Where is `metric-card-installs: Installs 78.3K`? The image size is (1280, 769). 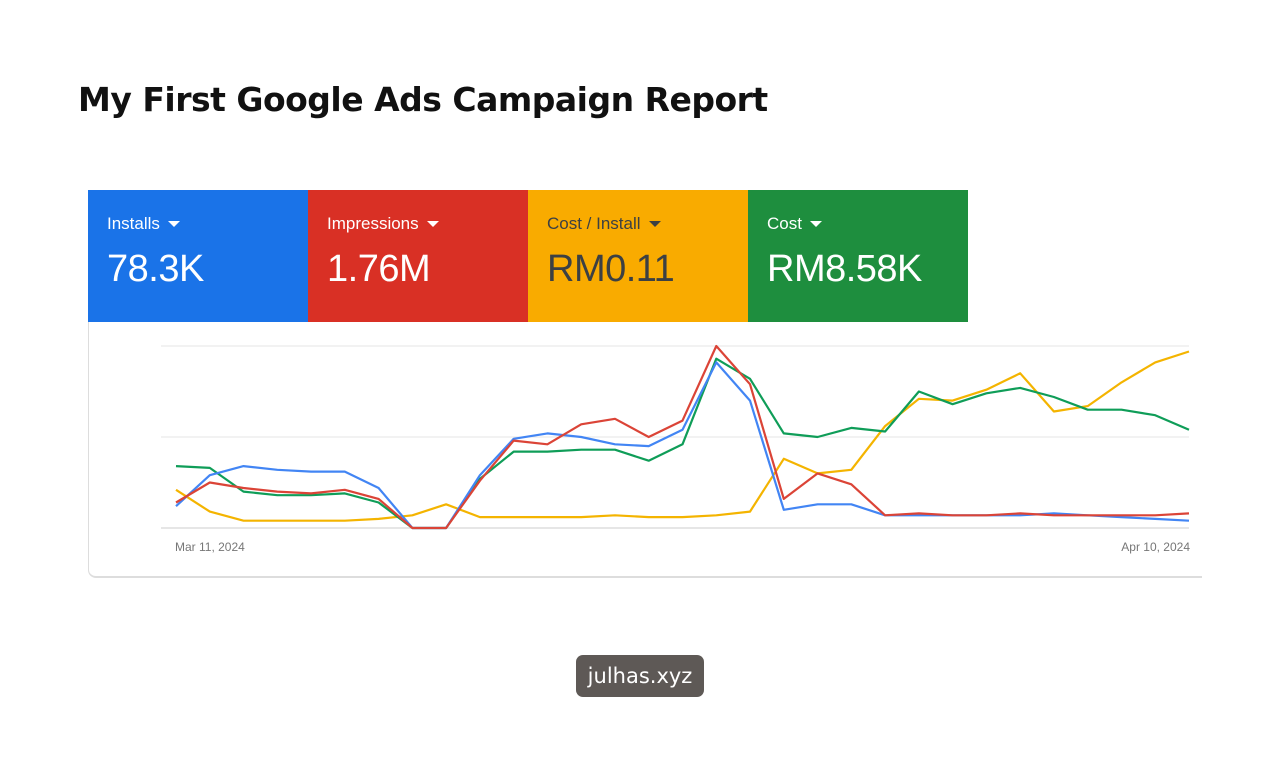
metric-card-installs: Installs 78.3K is located at coordinates (198, 256).